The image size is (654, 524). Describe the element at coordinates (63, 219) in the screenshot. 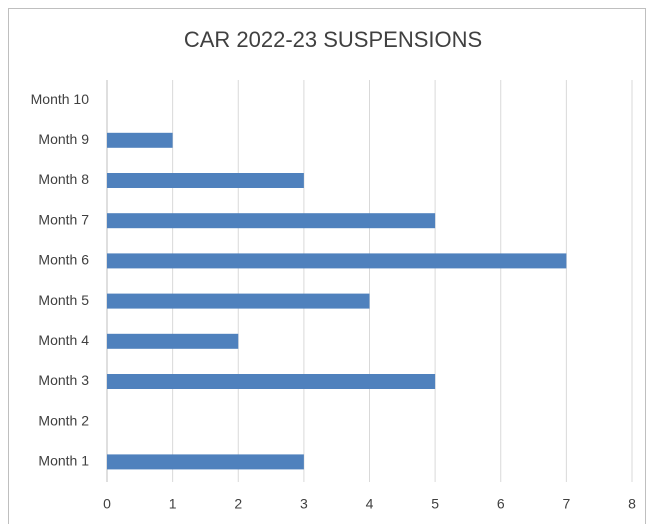

I see `y-tick-label: Month 7` at that location.